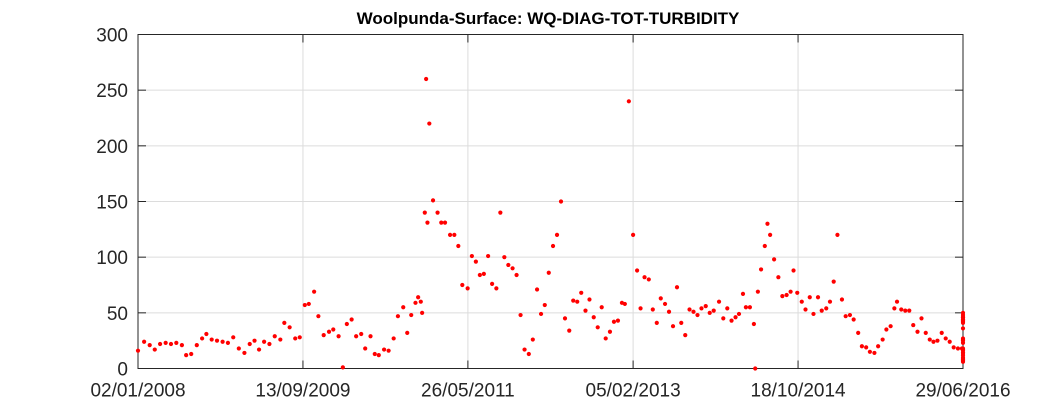 The image size is (1063, 413). What do you see at coordinates (112, 258) in the screenshot?
I see `y-tick-label: 100` at bounding box center [112, 258].